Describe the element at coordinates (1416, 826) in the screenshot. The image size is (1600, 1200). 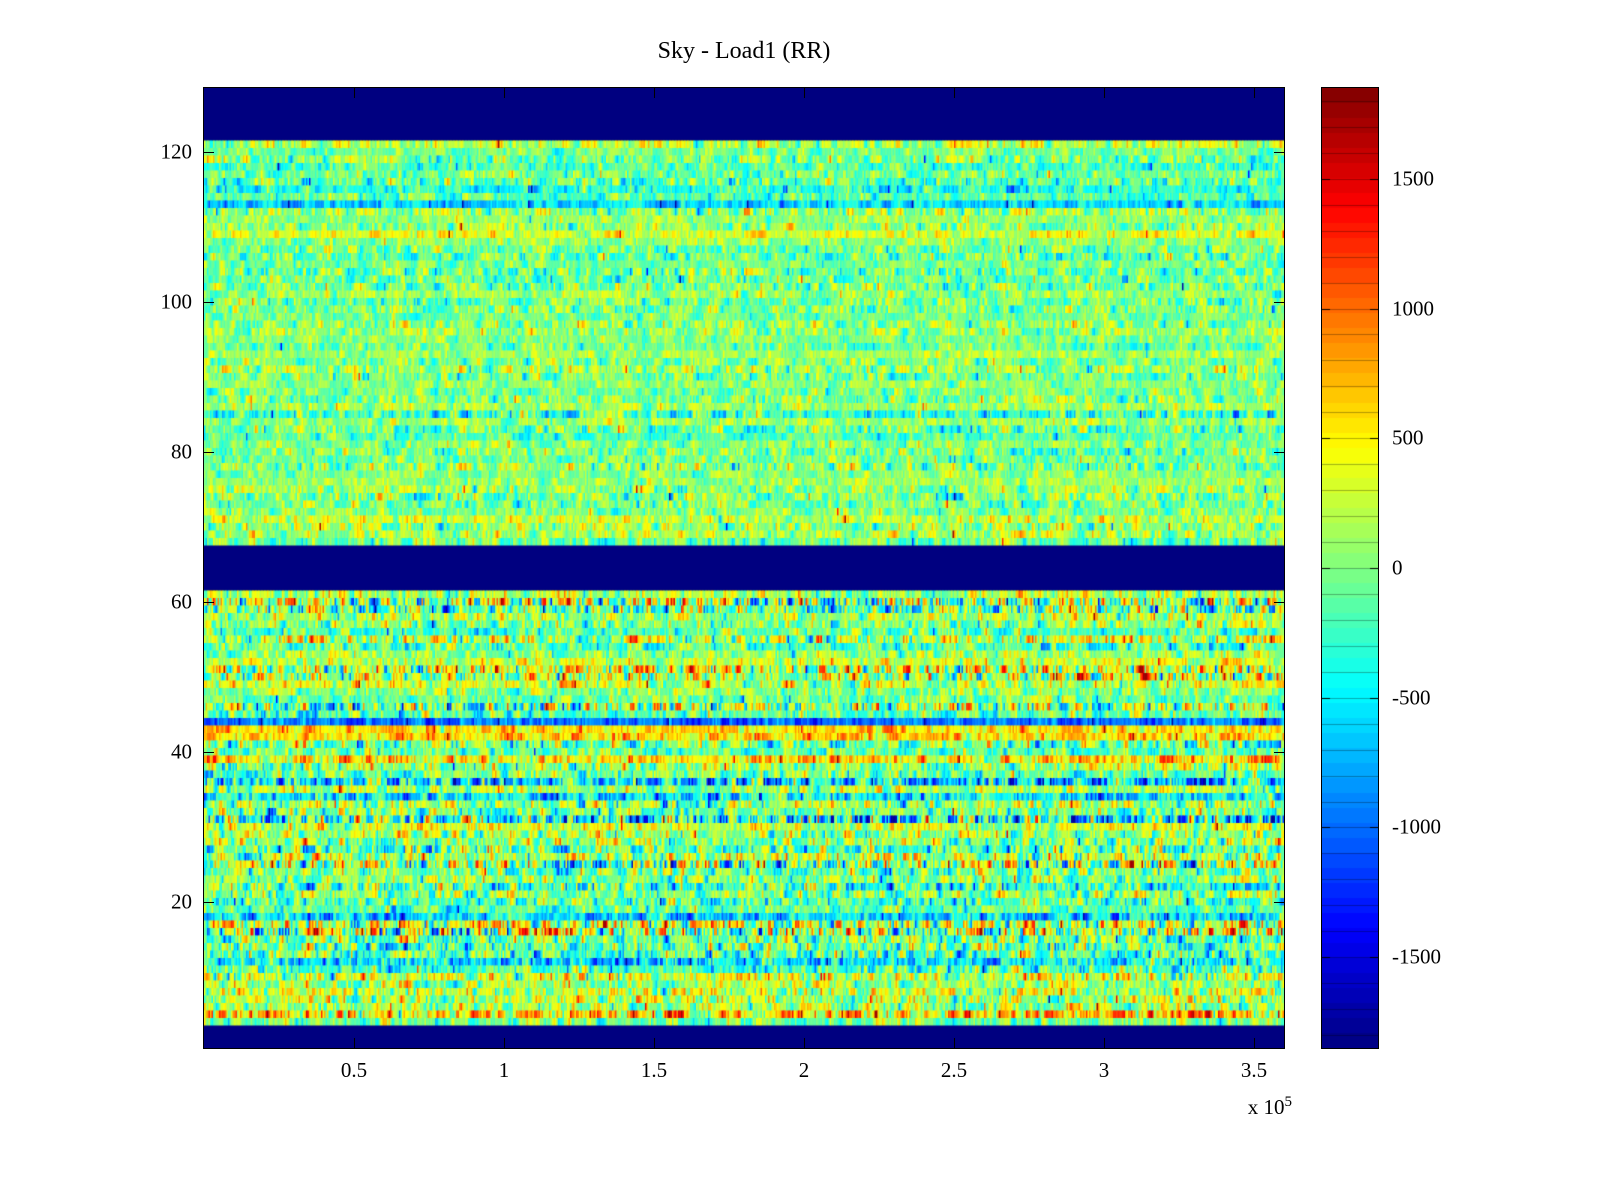
I see `colorbar-tick-label: -1000` at that location.